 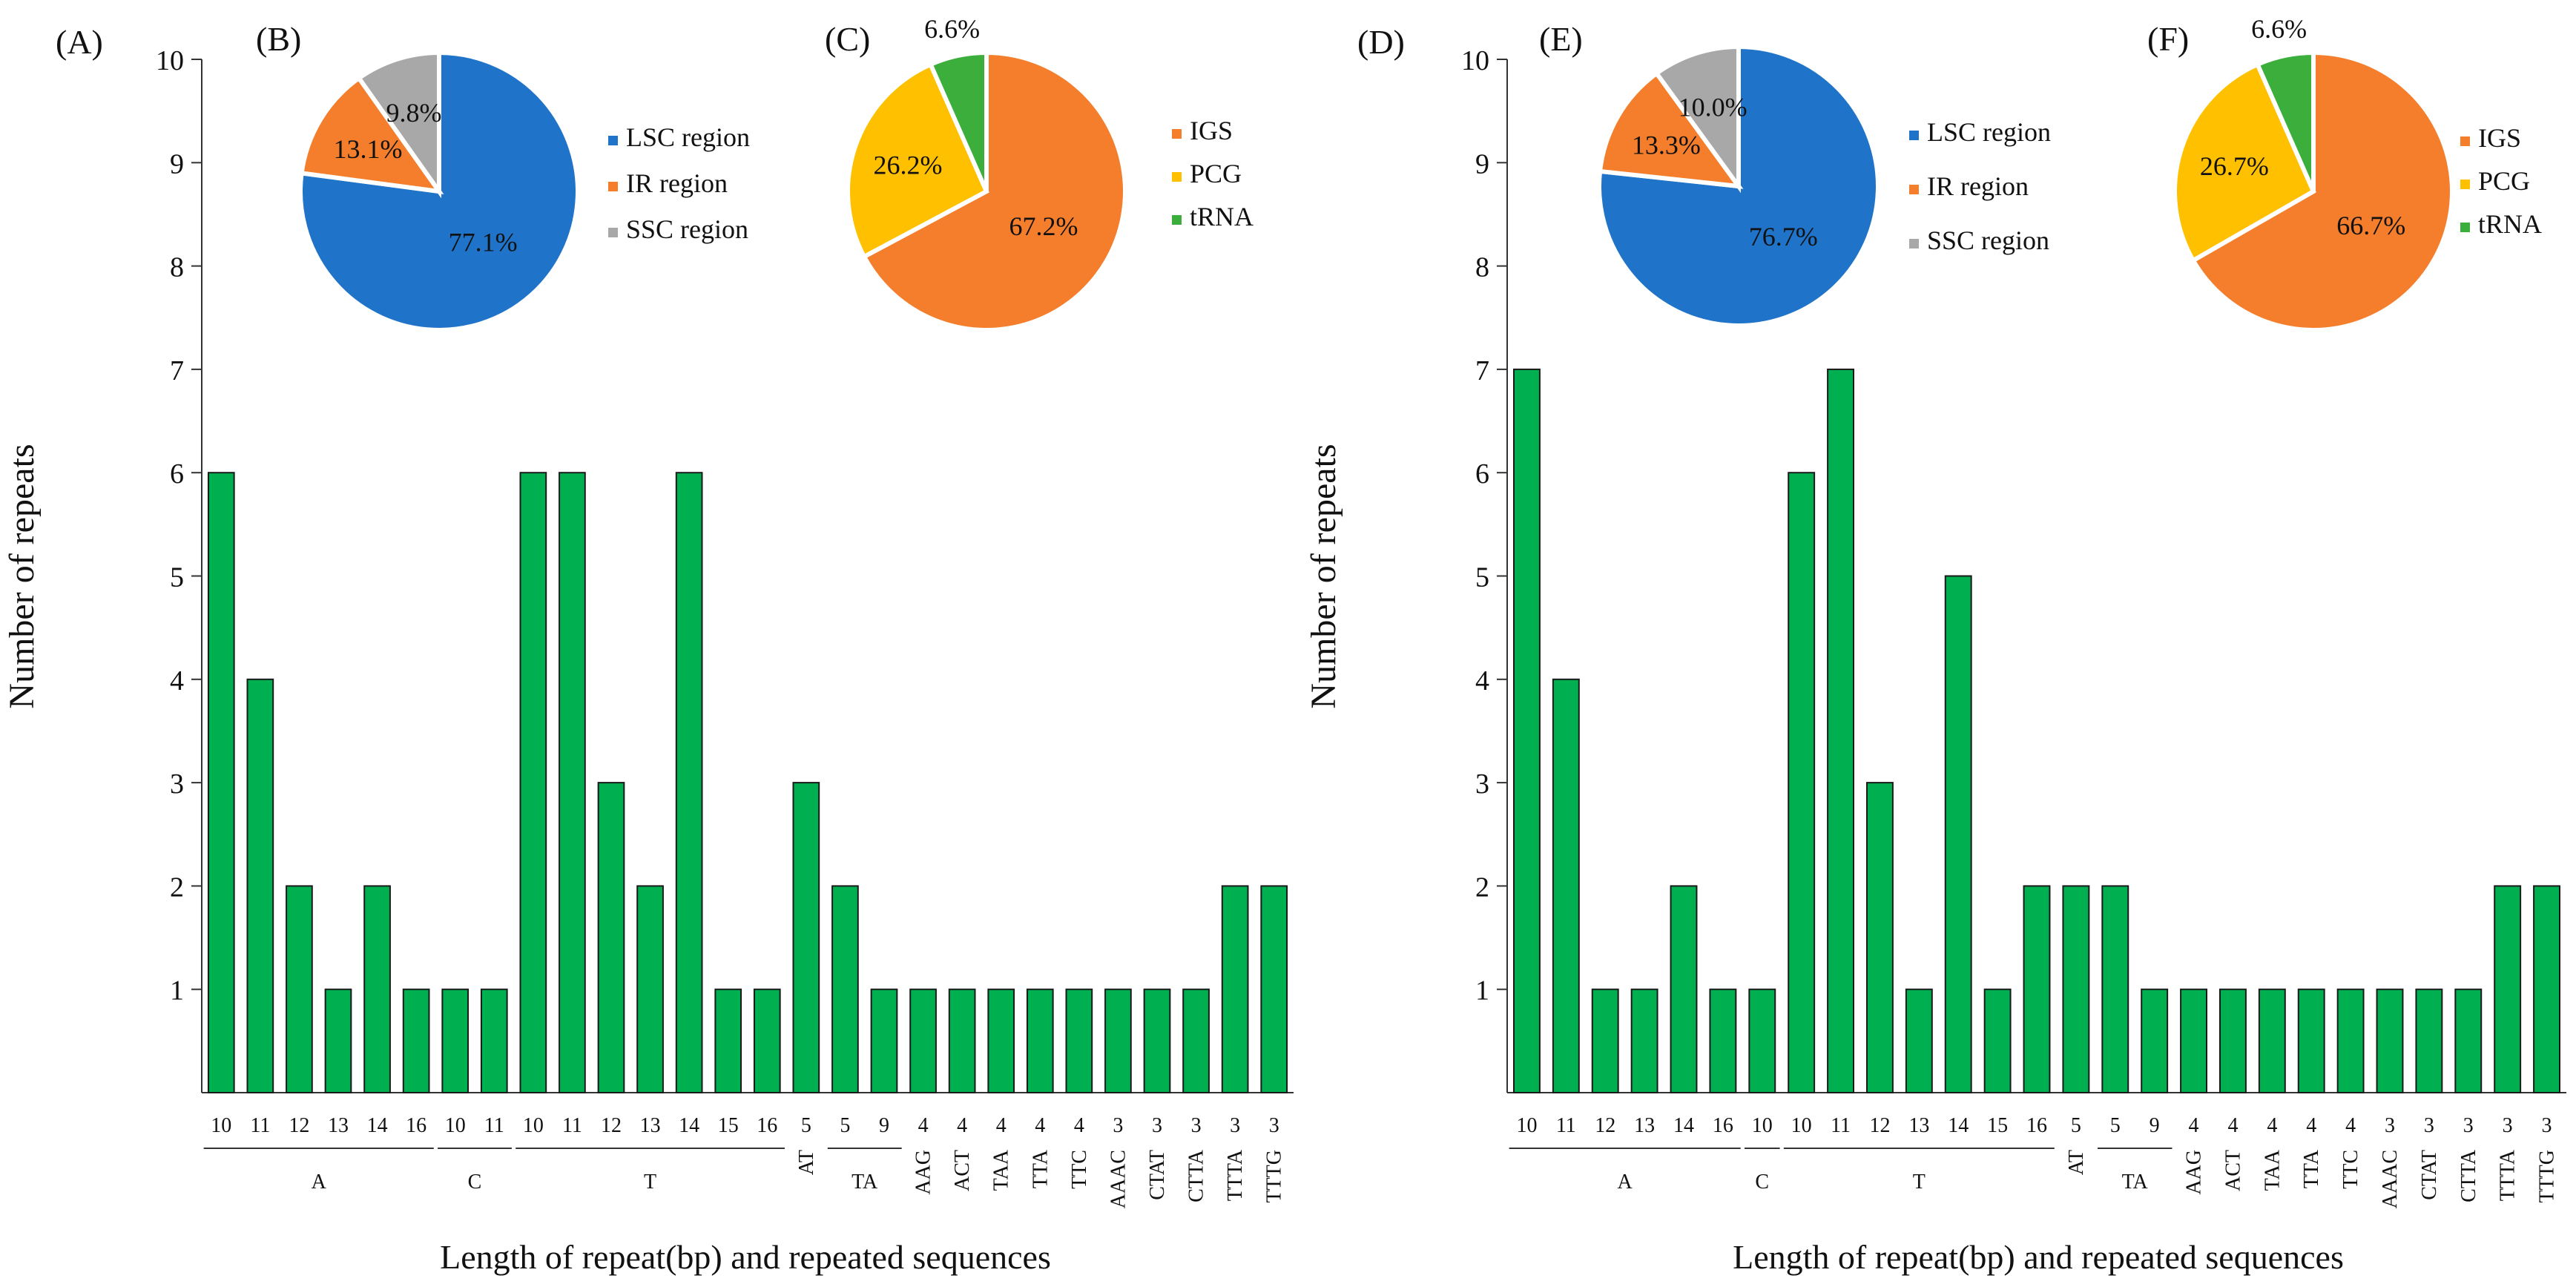 What do you see at coordinates (368, 149) in the screenshot?
I see `pie-value-label: 13.1%` at bounding box center [368, 149].